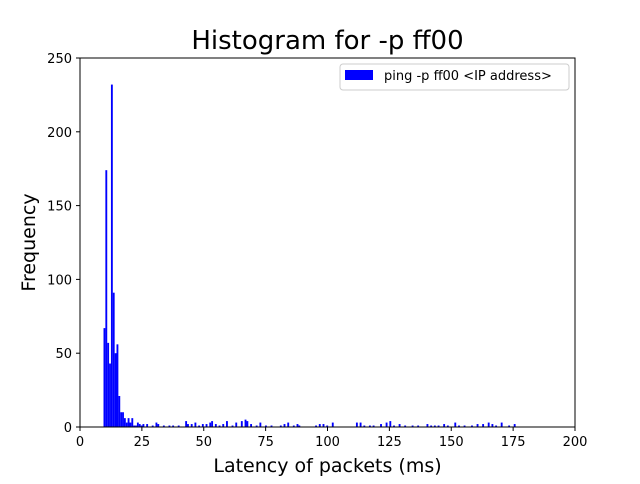 The width and height of the screenshot is (640, 484). I want to click on legend-label: ping -p ff00 <IP address>, so click(468, 76).